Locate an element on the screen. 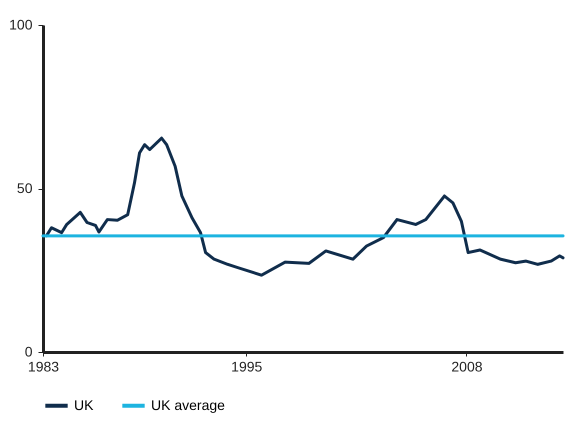 The width and height of the screenshot is (569, 424). x-tick-label: 1995 is located at coordinates (247, 366).